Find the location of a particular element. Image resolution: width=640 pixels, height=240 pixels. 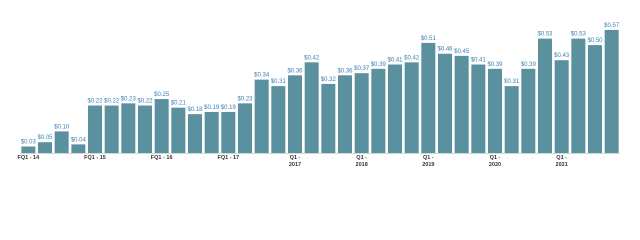

x-tick-label: Q1 - 2017 is located at coordinates (295, 161).